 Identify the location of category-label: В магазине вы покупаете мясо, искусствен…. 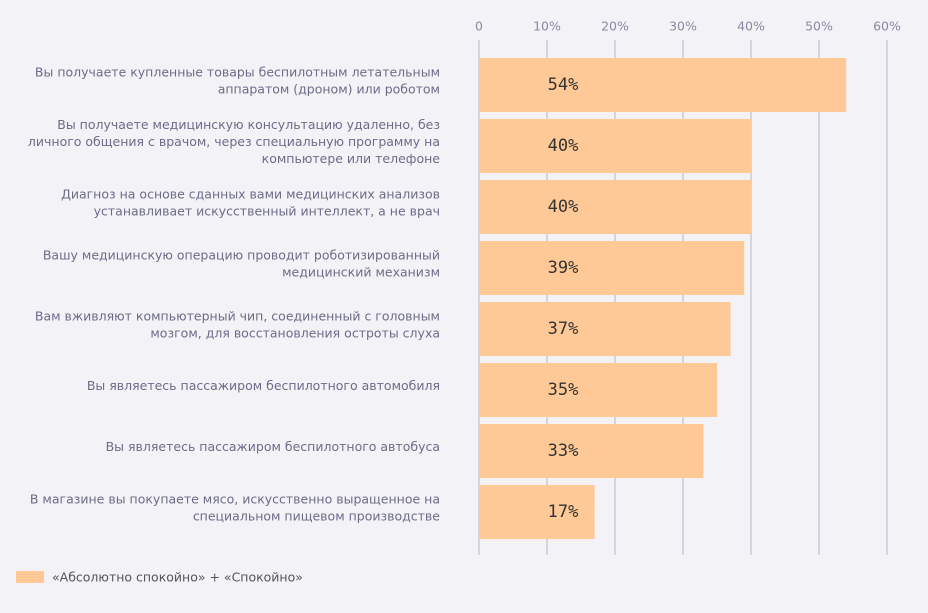
(235, 507).